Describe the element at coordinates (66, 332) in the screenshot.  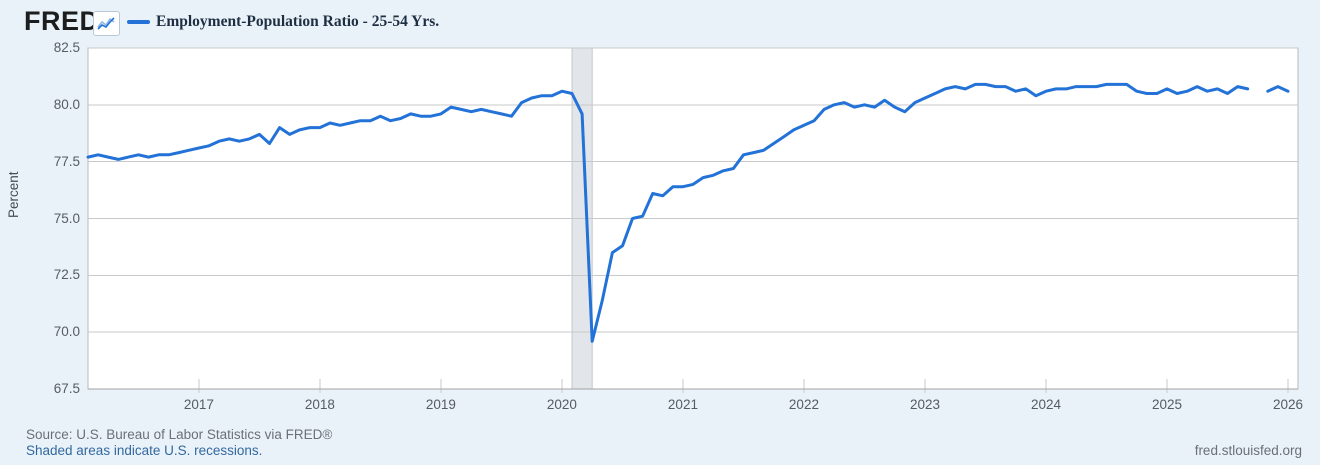
I see `y-tick-label: 70.0` at that location.